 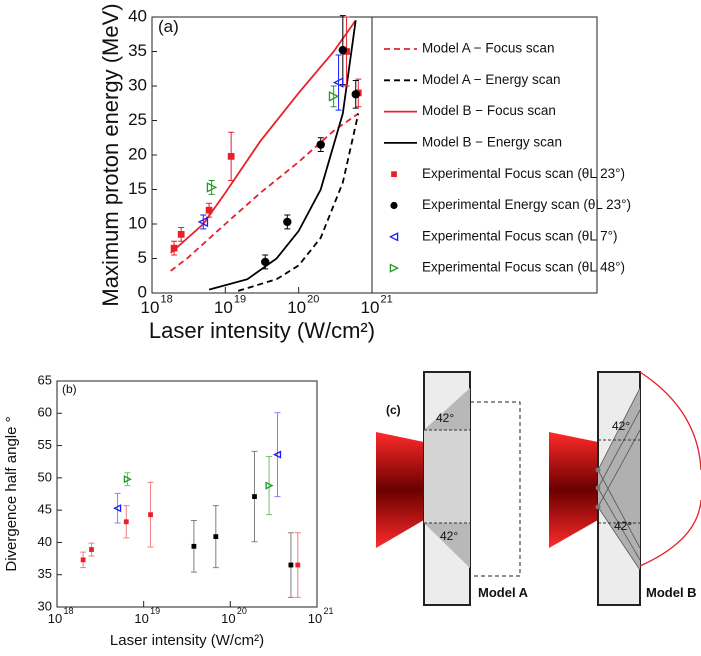 What do you see at coordinates (491, 79) in the screenshot?
I see `legend-label: Model A − Energy scan` at bounding box center [491, 79].